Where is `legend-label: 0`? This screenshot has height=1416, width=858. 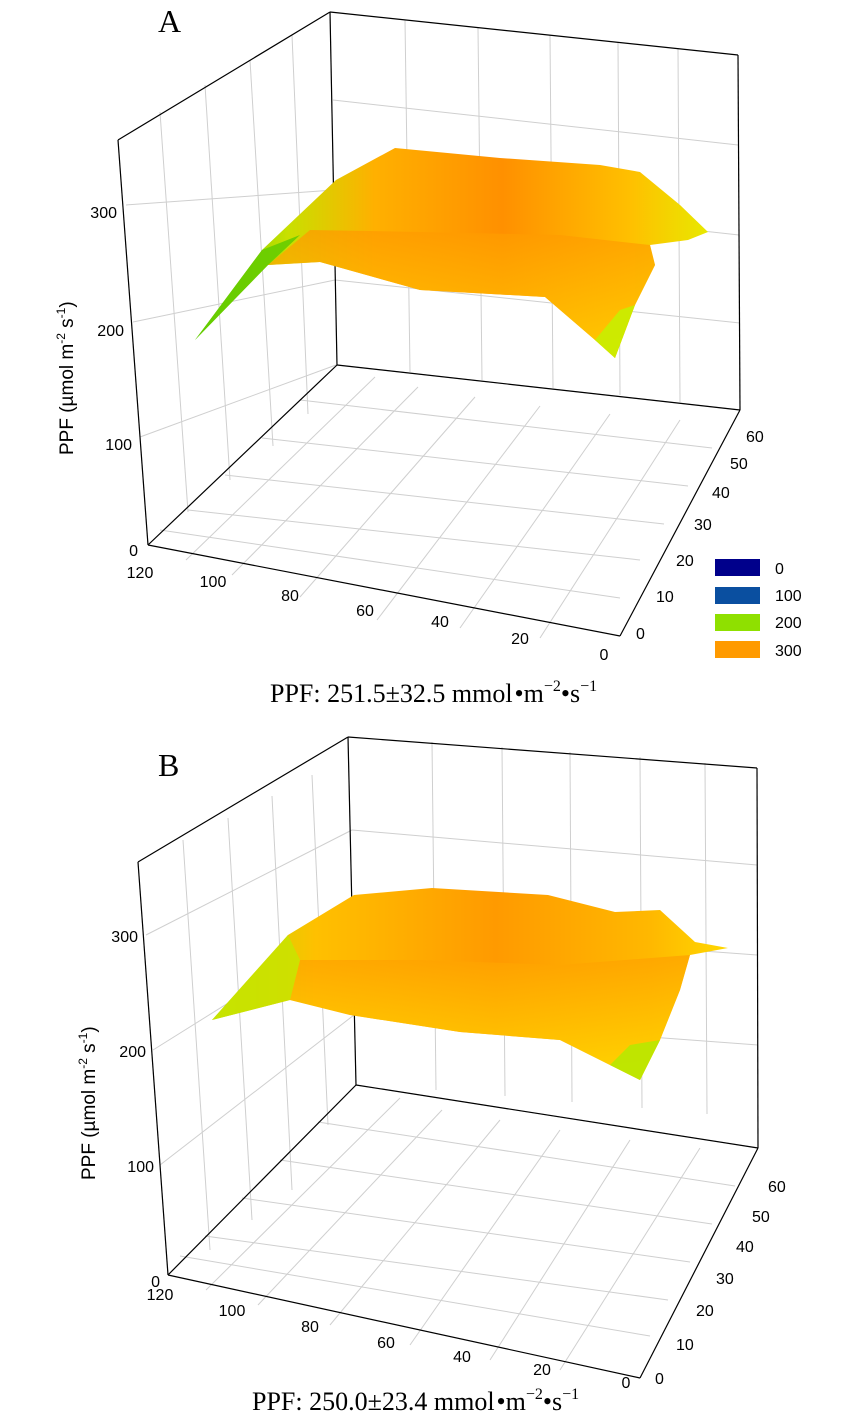 legend-label: 0 is located at coordinates (779, 569).